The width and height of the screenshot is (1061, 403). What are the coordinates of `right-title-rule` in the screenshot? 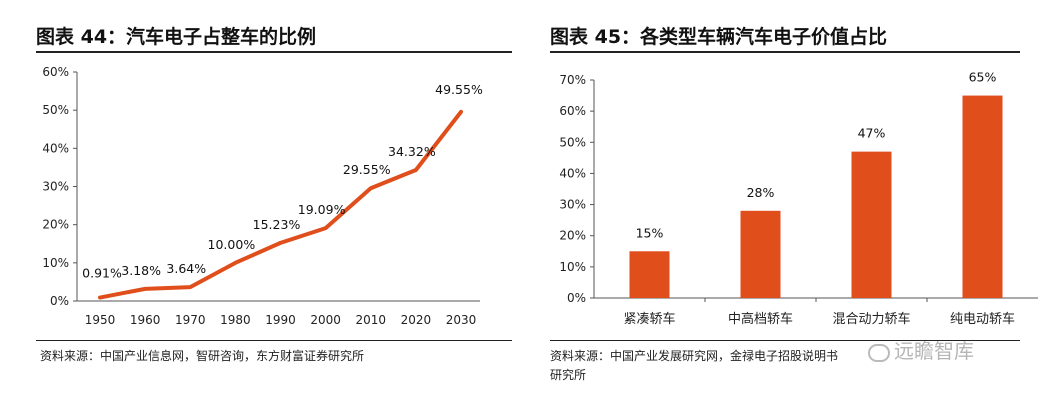 It's located at (785, 52).